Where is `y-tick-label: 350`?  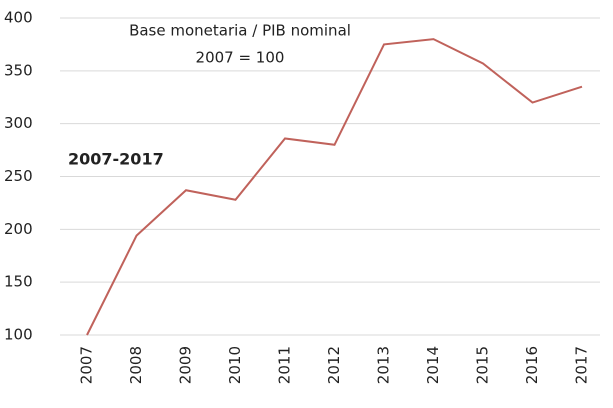
y-tick-label: 350 is located at coordinates (18, 70).